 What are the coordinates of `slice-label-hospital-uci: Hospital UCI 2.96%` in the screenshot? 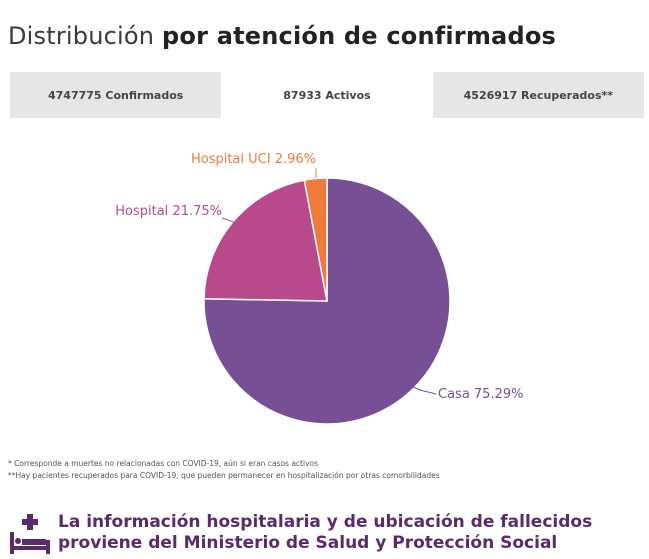 It's located at (253, 159).